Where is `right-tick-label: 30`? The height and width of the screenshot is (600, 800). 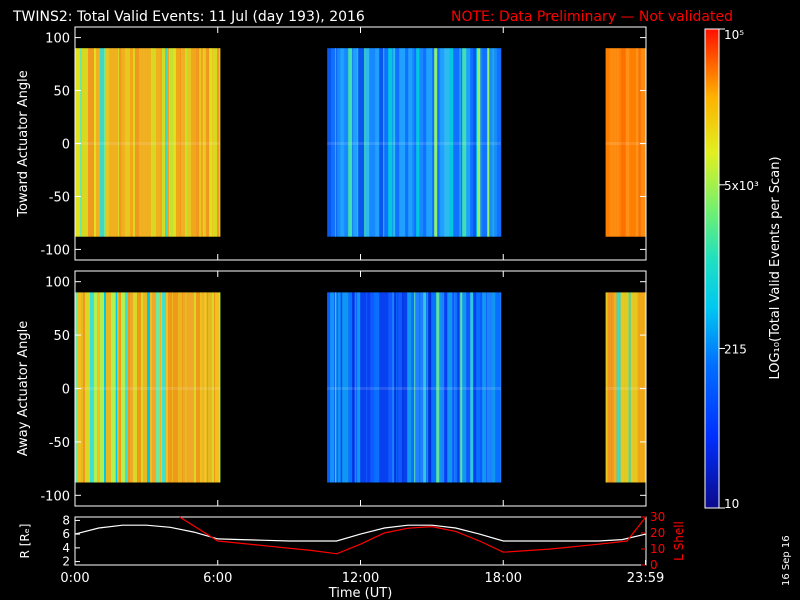
right-tick-label: 30 is located at coordinates (657, 517).